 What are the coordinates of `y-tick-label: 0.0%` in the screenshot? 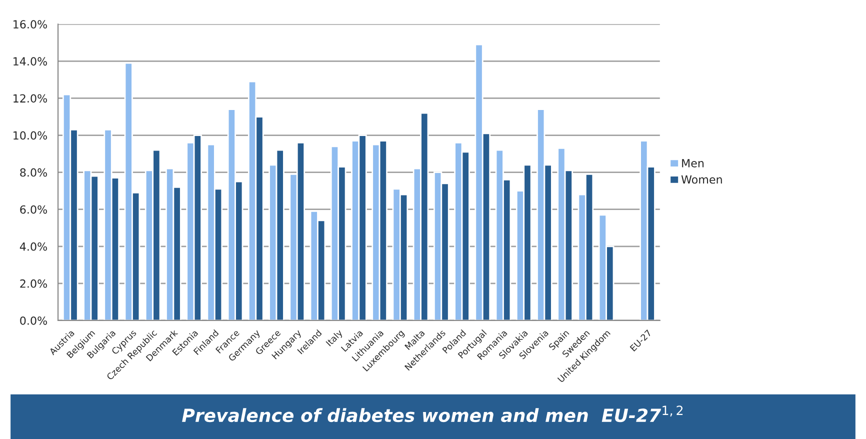 It's located at (33, 320).